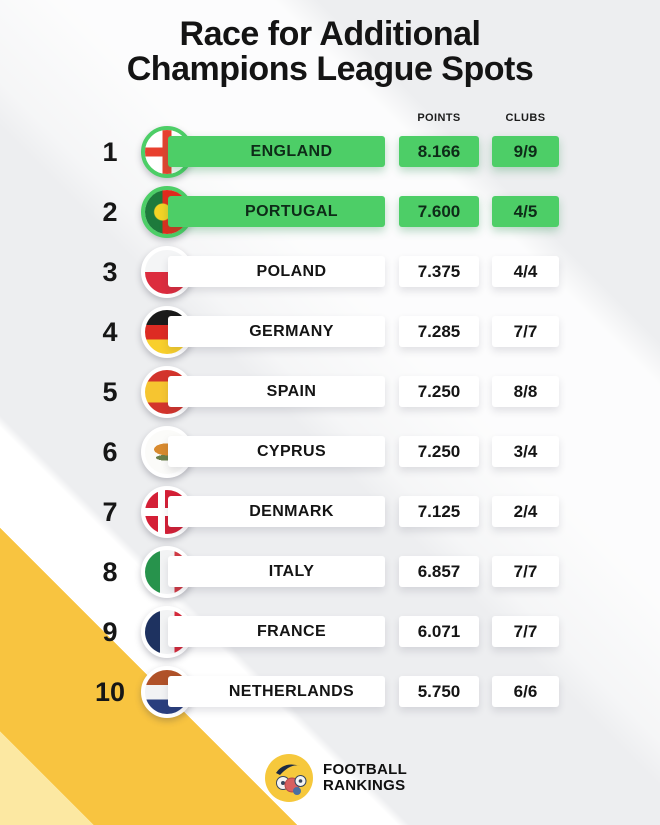 The image size is (660, 825). What do you see at coordinates (110, 512) in the screenshot?
I see `rank-number: 7` at bounding box center [110, 512].